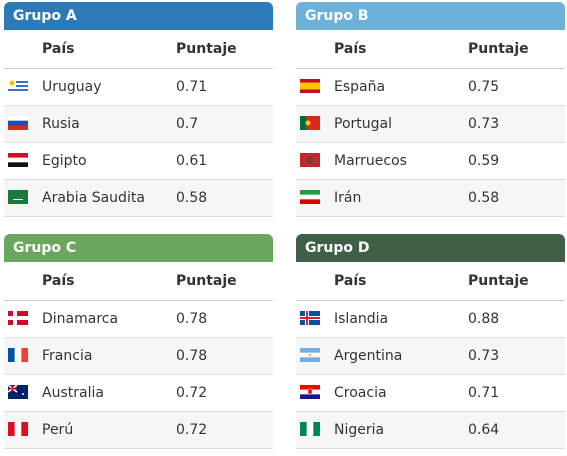 The image size is (567, 456). I want to click on country-name: Dinamarca, so click(80, 319).